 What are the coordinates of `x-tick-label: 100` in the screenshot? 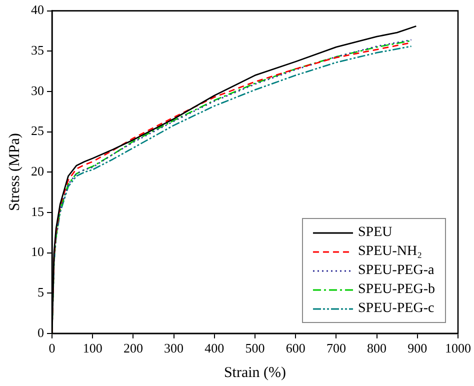 It's located at (92, 348).